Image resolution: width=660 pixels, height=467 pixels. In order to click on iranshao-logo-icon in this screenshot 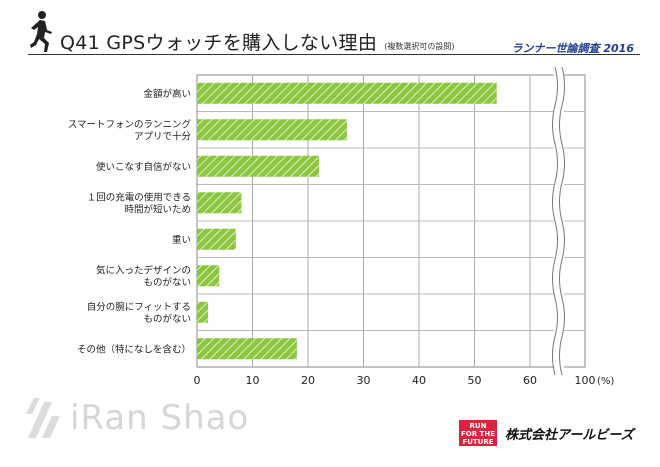, I will do `click(44, 420)`.